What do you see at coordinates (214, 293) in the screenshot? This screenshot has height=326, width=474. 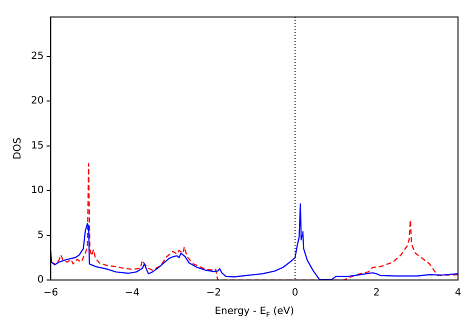 I see `x-tick-label: −2` at bounding box center [214, 293].